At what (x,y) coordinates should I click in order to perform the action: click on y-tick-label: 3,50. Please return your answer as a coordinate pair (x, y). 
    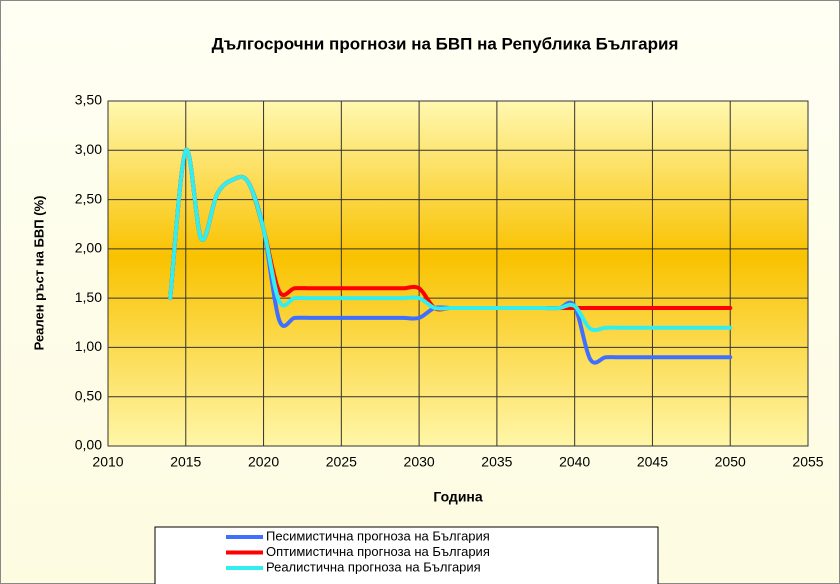
    Looking at the image, I should click on (88, 100).